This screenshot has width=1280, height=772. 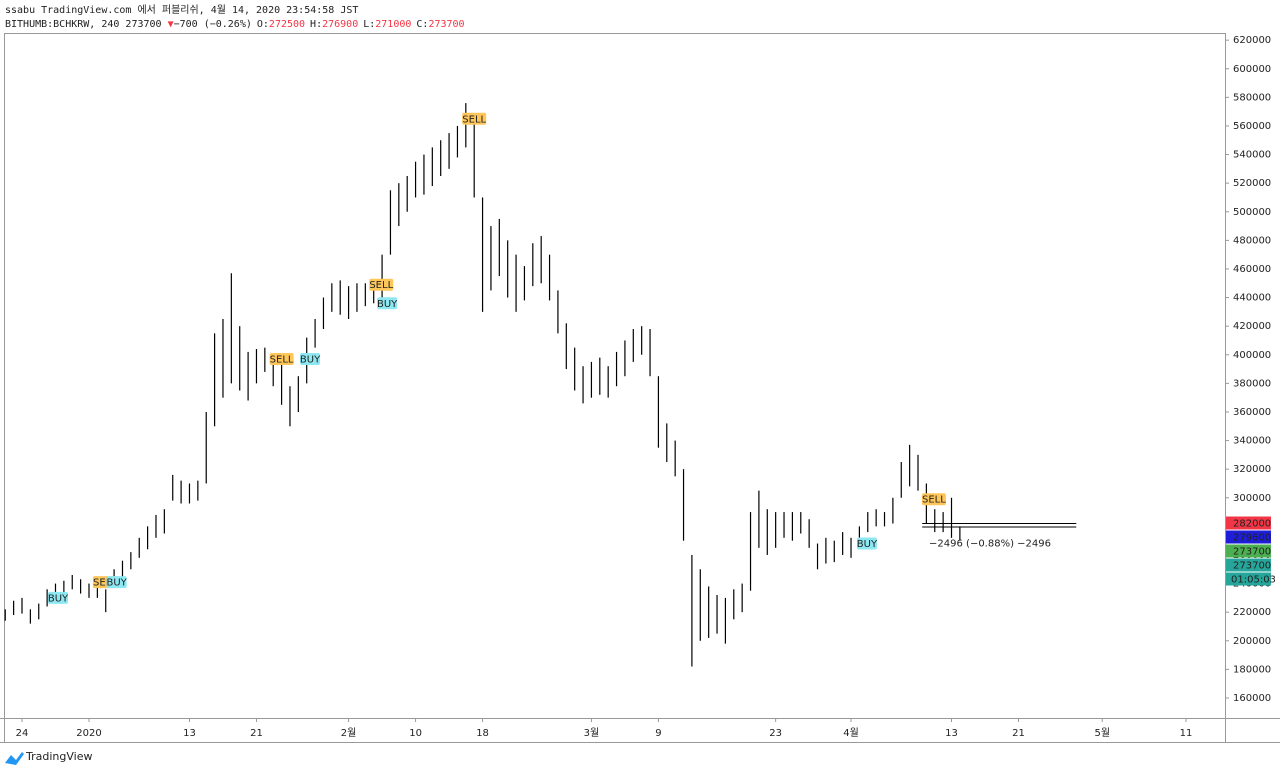 I want to click on x-tick-label: 23, so click(x=775, y=733).